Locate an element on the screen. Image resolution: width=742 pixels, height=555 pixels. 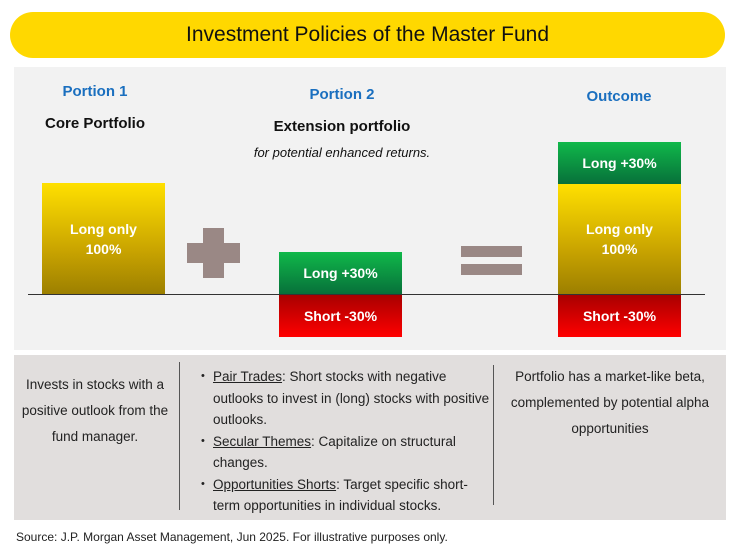
outcome-header: Outcome is located at coordinates (619, 96).